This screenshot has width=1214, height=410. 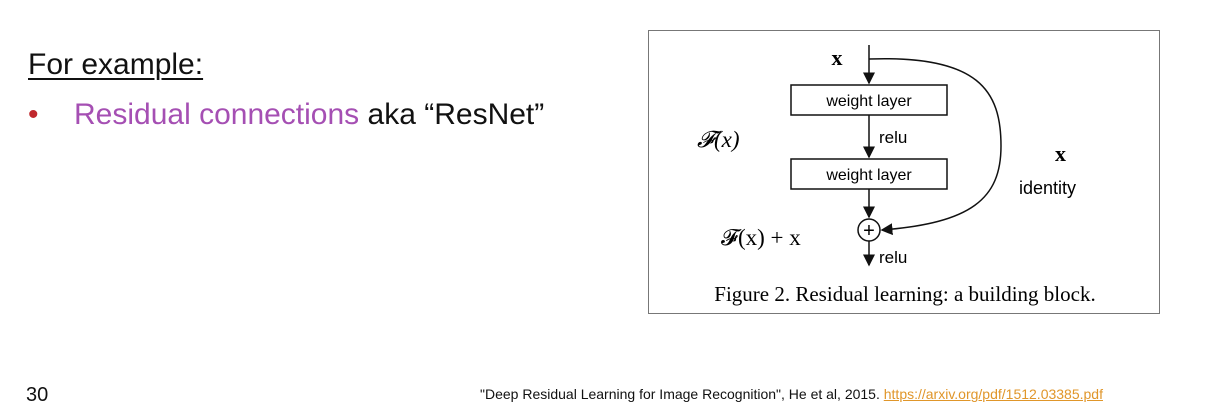 What do you see at coordinates (869, 231) in the screenshot?
I see `plus-icon: +` at bounding box center [869, 231].